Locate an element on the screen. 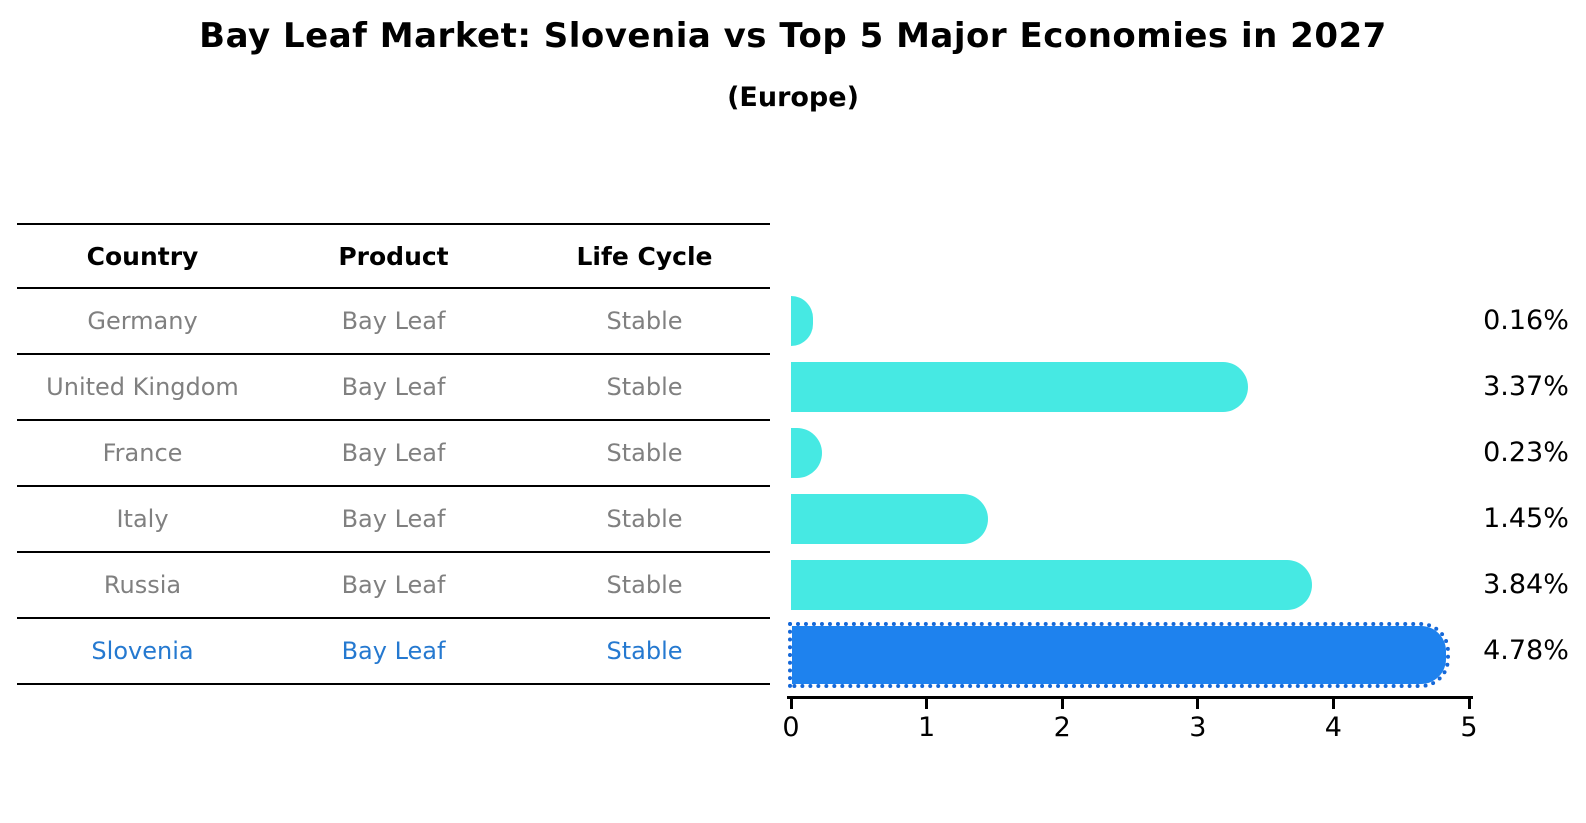 This screenshot has width=1586, height=823. bar-slovenia is located at coordinates (1119, 655).